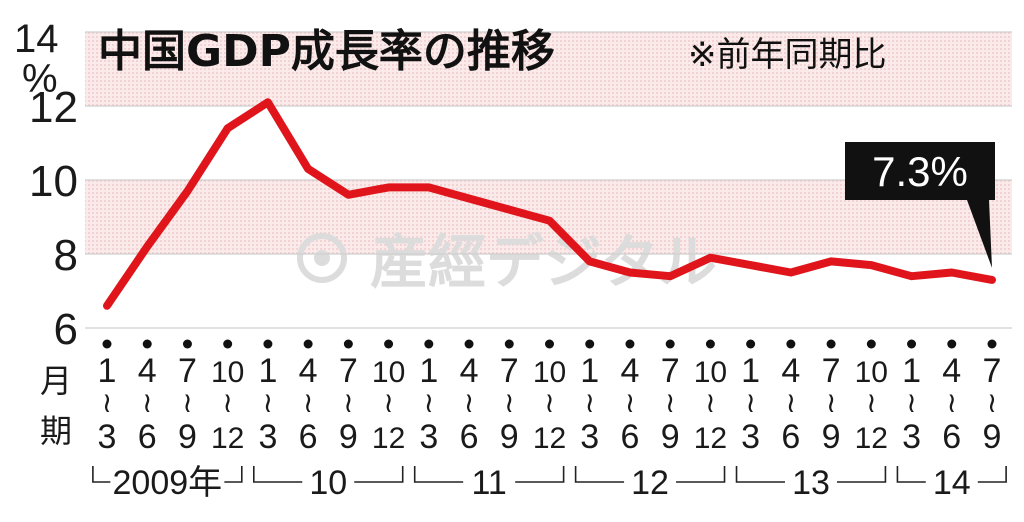 The image size is (1024, 522). Describe the element at coordinates (811, 483) in the screenshot. I see `year-label: 13` at that location.